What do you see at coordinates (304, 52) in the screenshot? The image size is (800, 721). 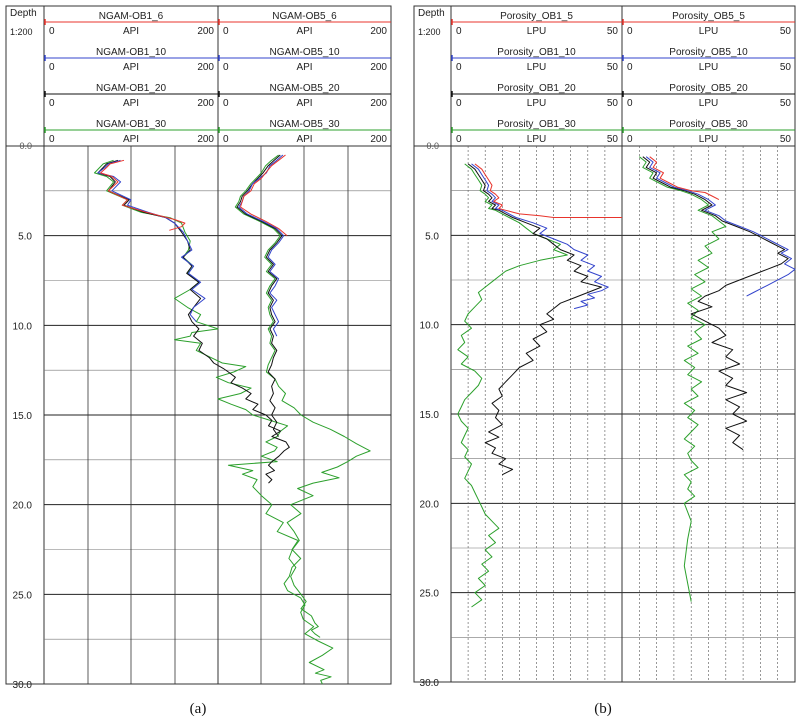 I see `series-name: NGAM-OB5_10` at bounding box center [304, 52].